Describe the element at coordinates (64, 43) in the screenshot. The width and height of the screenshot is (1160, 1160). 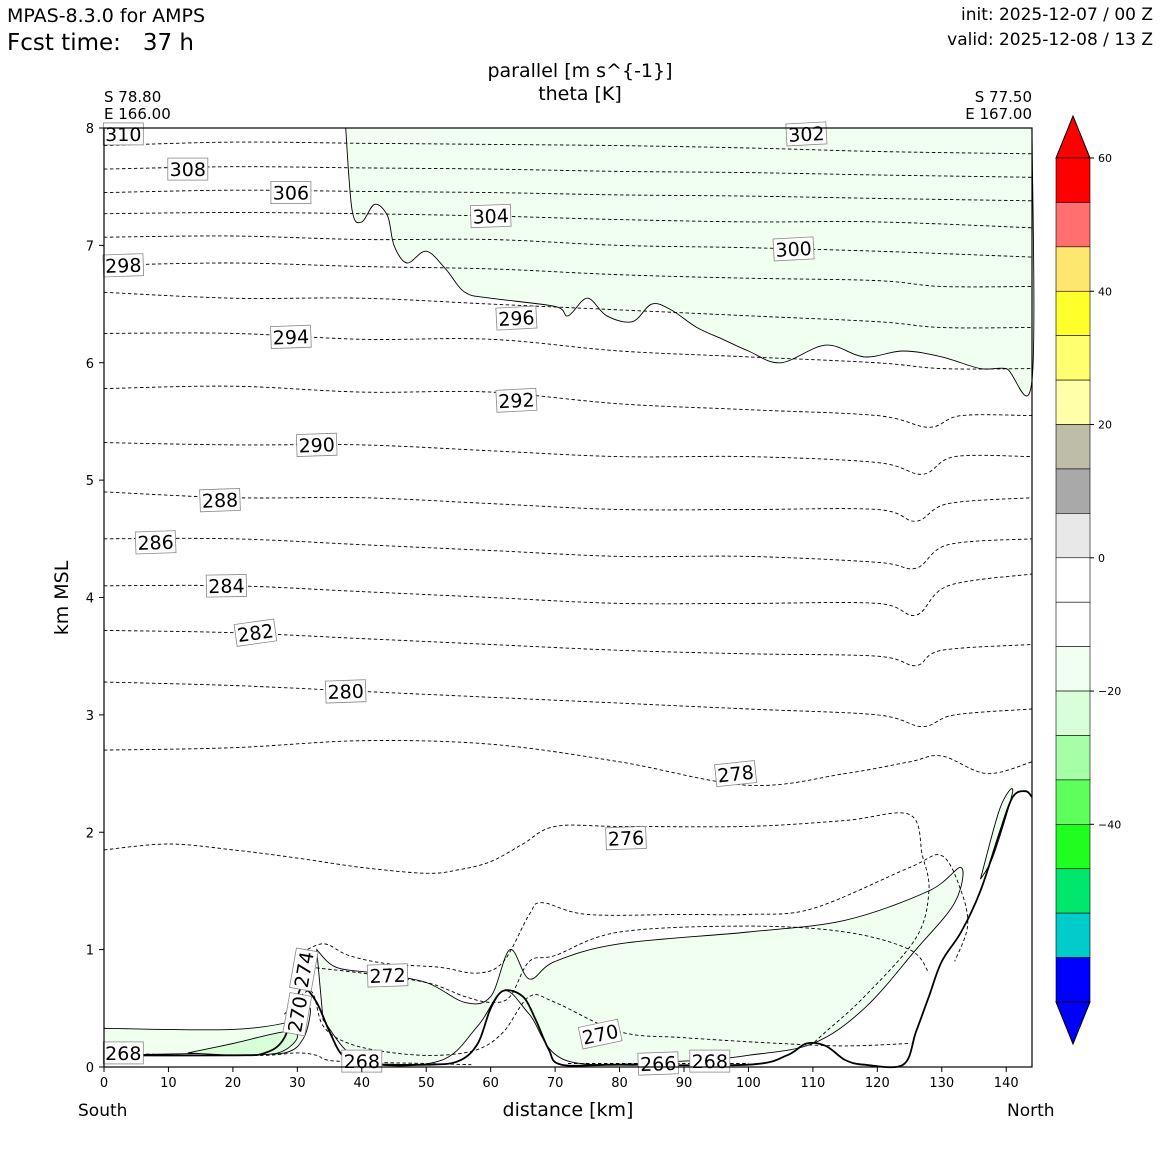
I see `forecast-time-label: Fcst time:` at that location.